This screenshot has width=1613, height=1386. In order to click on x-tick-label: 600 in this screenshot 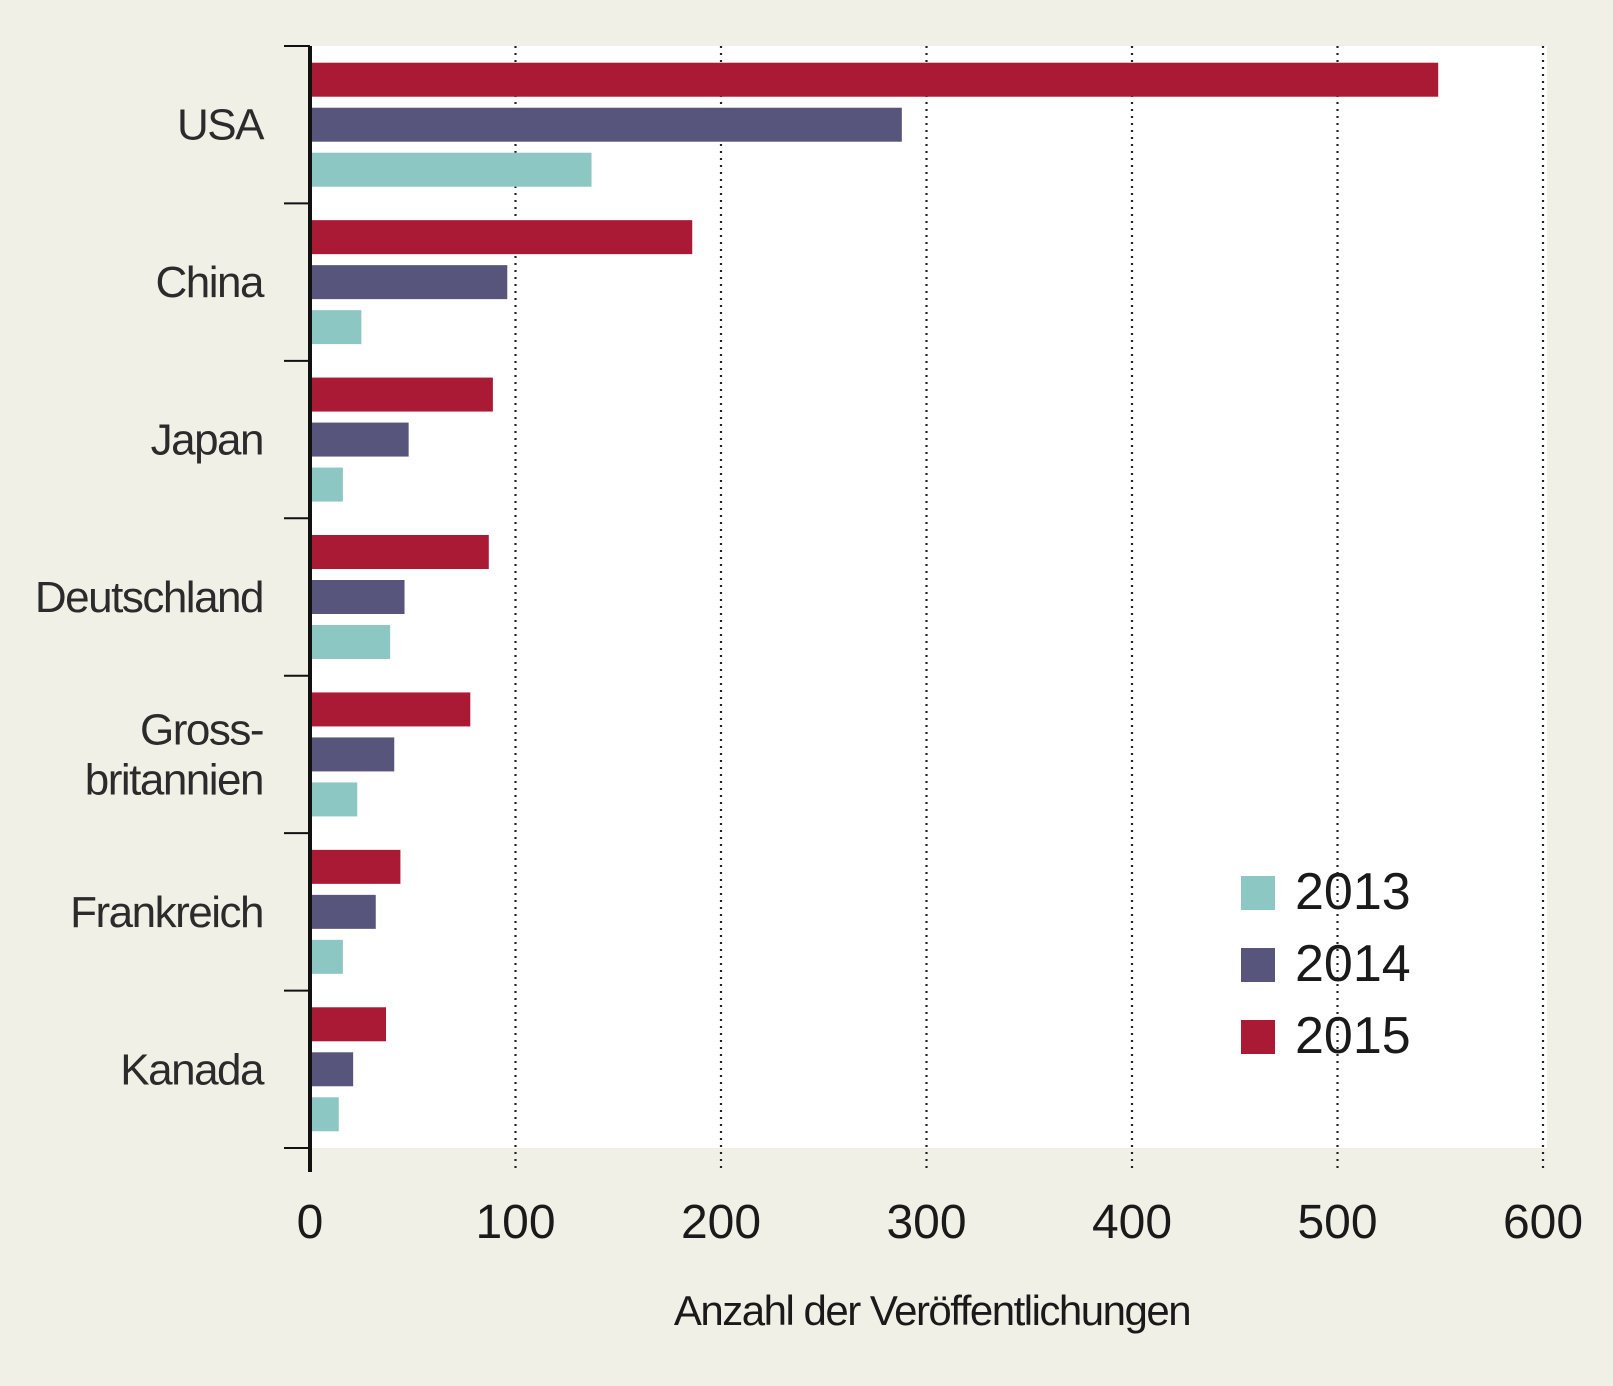, I will do `click(1543, 1222)`.